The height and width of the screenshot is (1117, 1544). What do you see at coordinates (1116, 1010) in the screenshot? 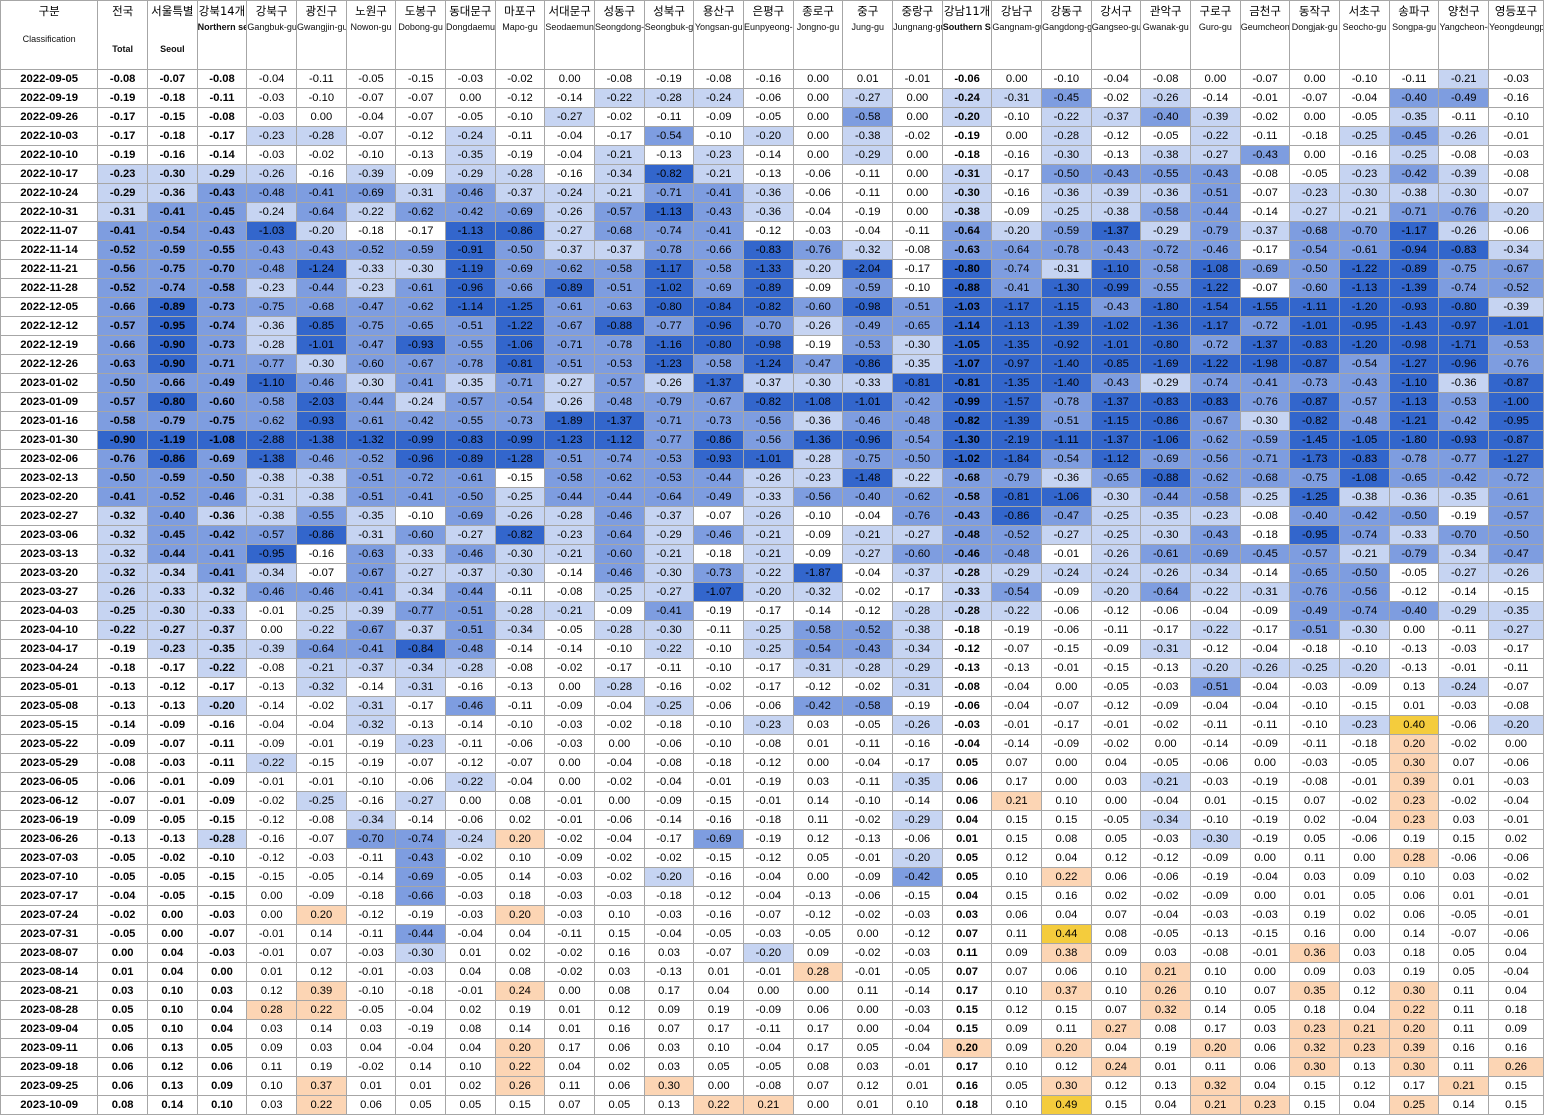
I see `value-cell: 0.07` at bounding box center [1116, 1010].